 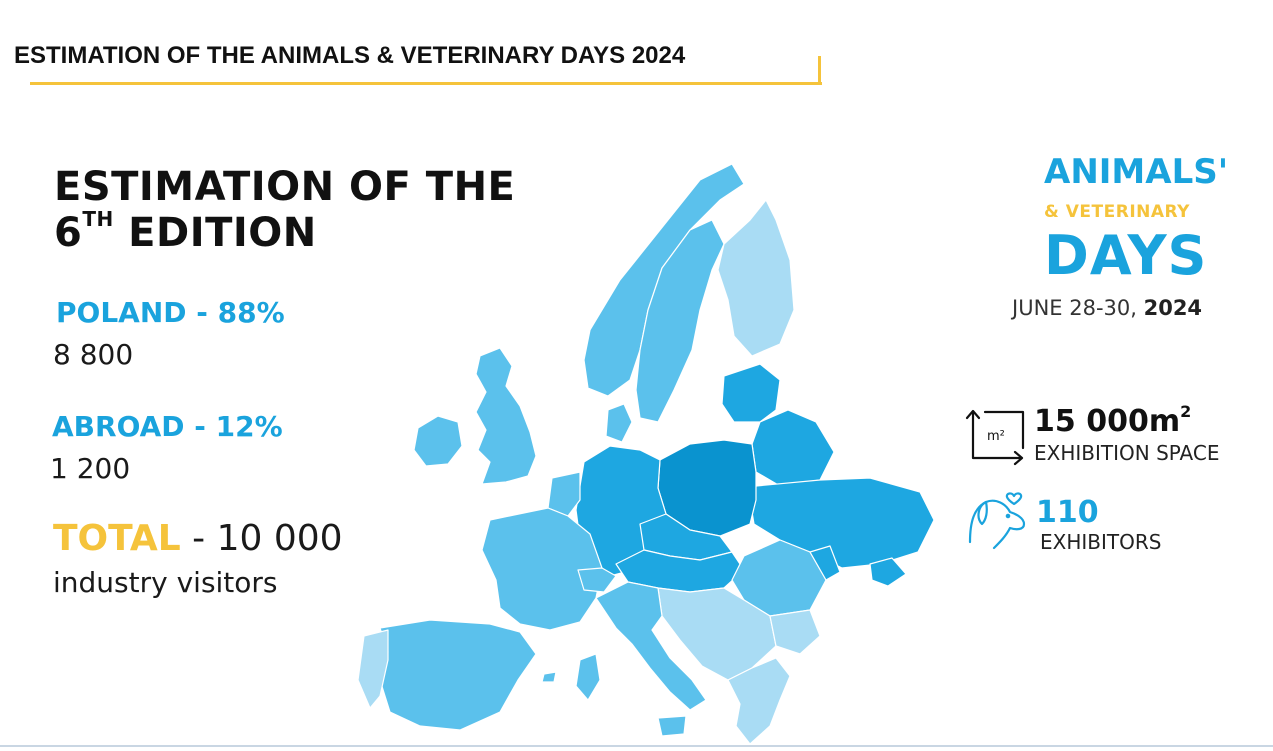 I want to click on exhibitors-label: EXHIBITORS, so click(x=1101, y=542).